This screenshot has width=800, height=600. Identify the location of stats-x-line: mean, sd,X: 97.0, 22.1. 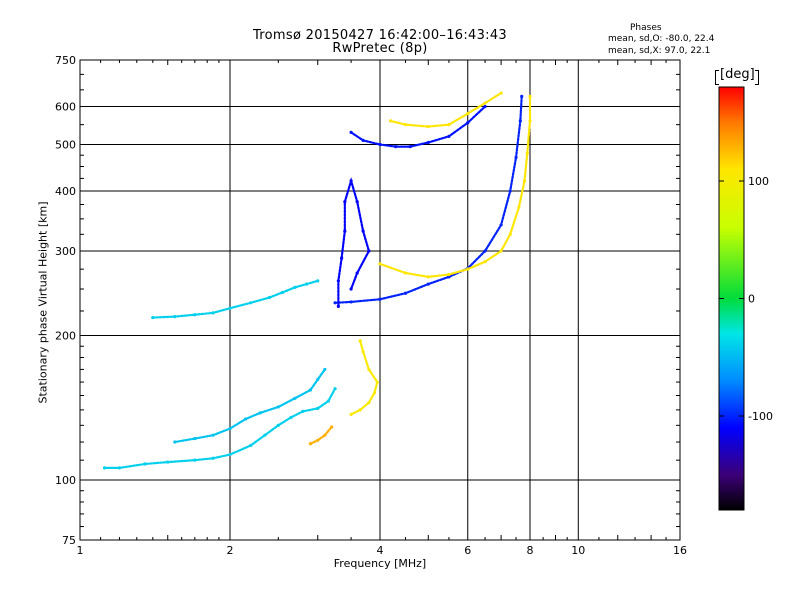
(659, 51).